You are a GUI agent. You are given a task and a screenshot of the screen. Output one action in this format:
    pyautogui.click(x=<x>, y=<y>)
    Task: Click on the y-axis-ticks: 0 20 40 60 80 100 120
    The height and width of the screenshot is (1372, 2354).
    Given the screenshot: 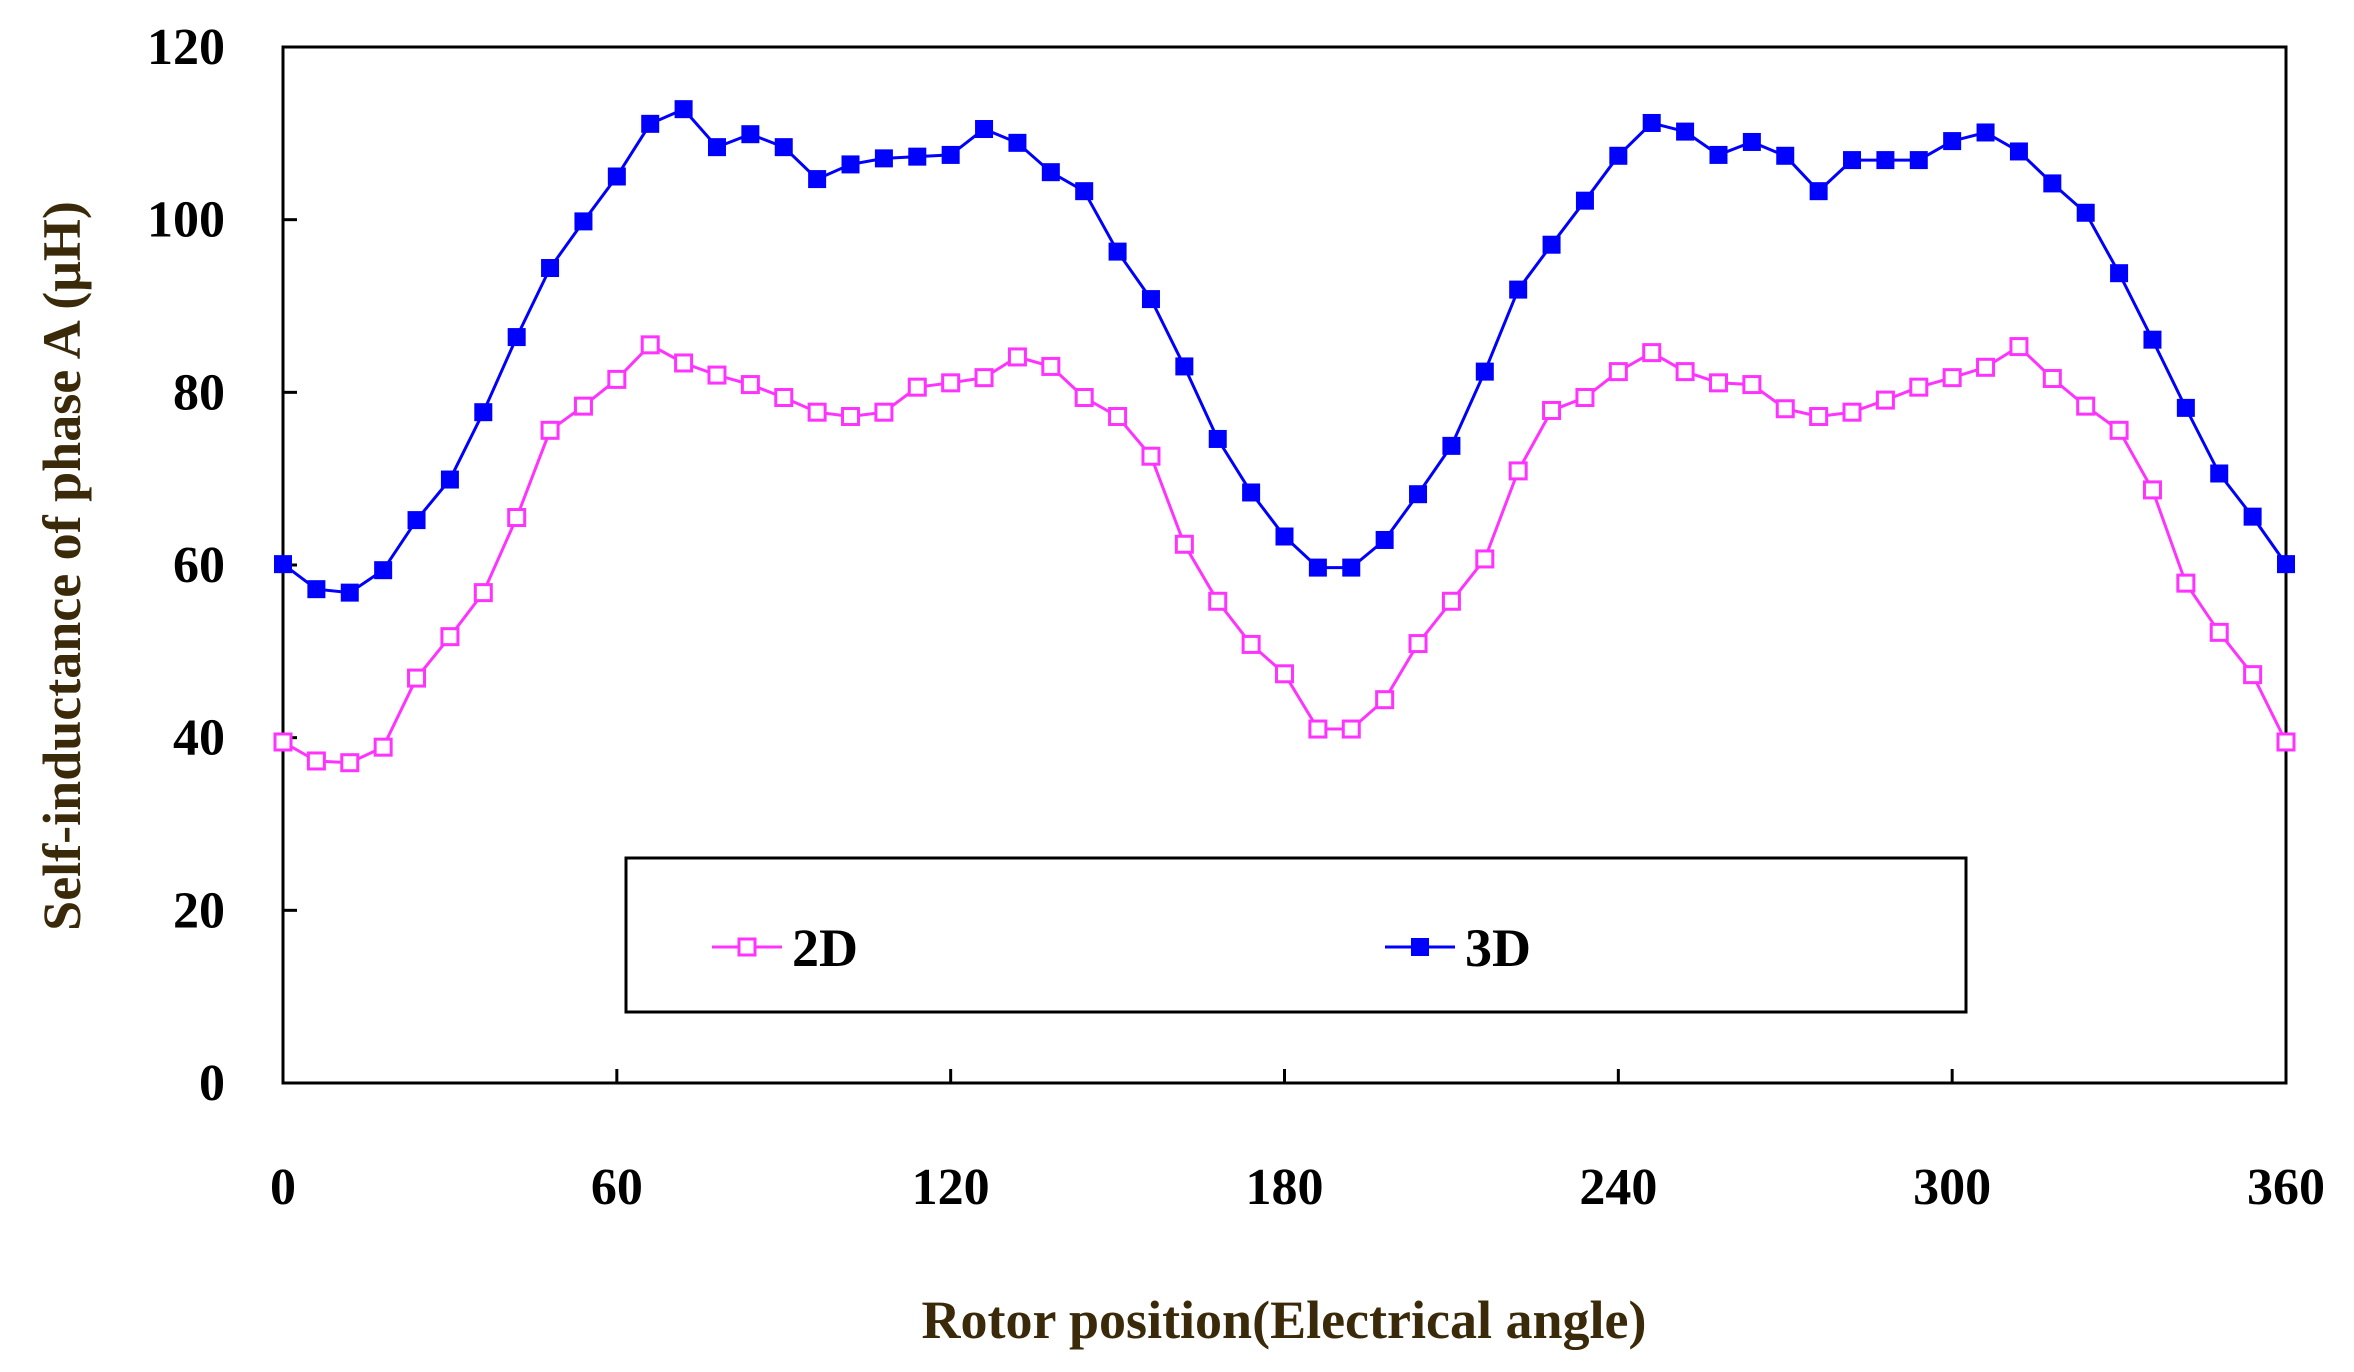 What is the action you would take?
    pyautogui.click(x=222, y=565)
    